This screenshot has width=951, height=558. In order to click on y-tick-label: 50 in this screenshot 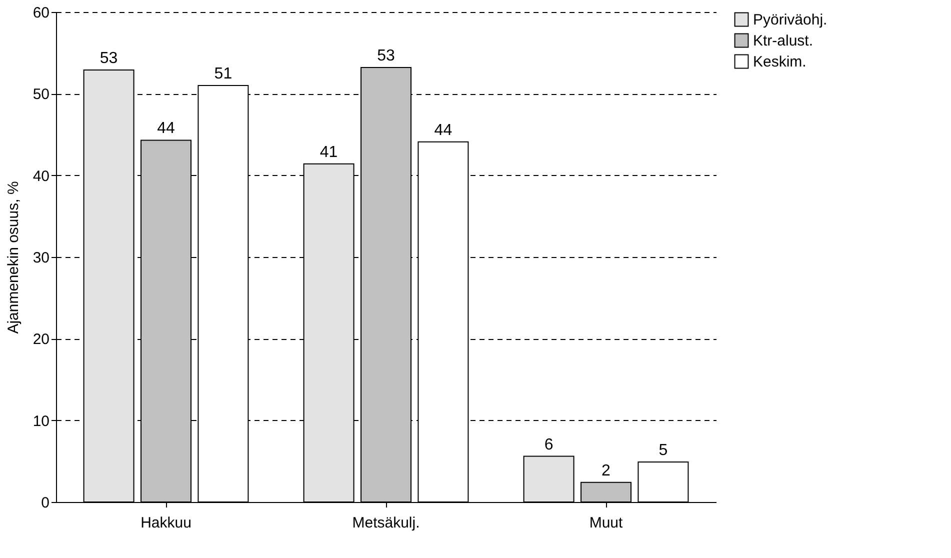, I will do `click(41, 95)`.